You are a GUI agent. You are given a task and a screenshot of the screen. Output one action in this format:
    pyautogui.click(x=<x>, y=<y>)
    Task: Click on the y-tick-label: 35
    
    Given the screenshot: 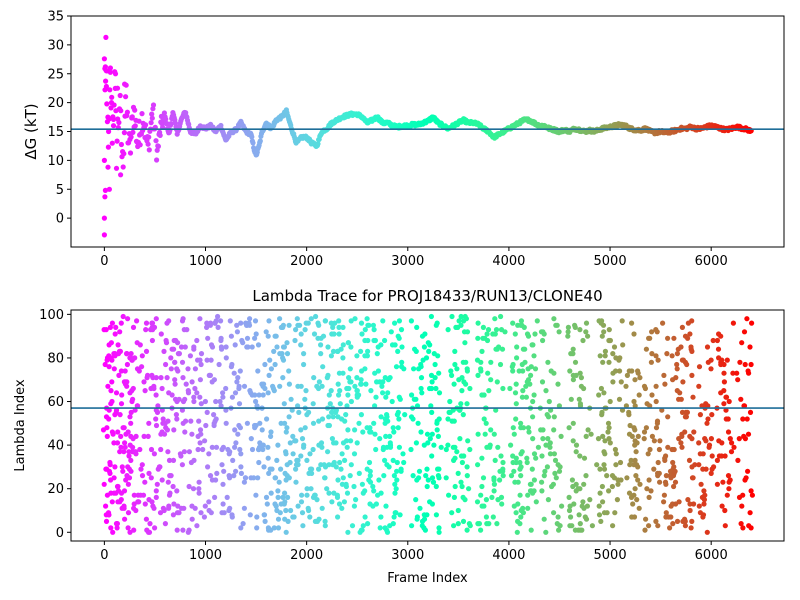 What is the action you would take?
    pyautogui.click(x=55, y=17)
    